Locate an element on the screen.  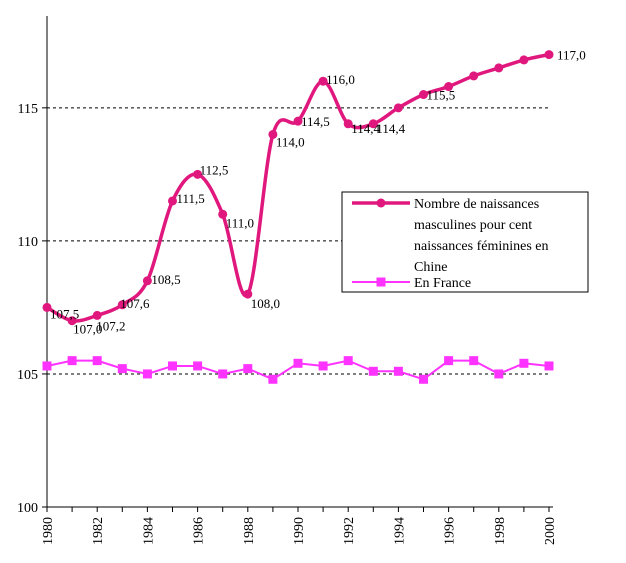
legend-france-label: En France is located at coordinates (442, 283).